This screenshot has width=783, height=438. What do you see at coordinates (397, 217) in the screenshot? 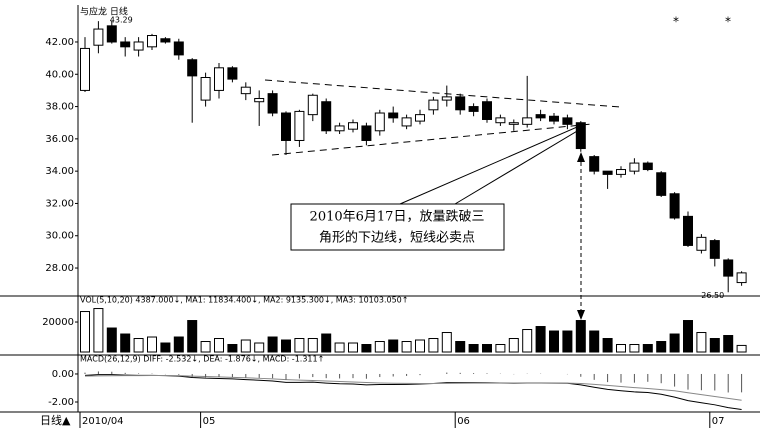
I see `annotation-text: 2010年6月17日，放量跌破三` at bounding box center [397, 217].